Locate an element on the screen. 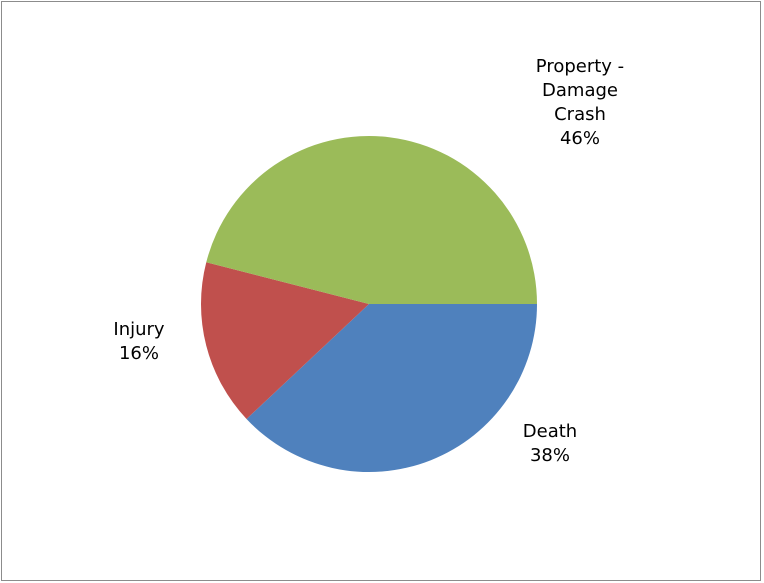  slice-label-line: Crash is located at coordinates (580, 114).